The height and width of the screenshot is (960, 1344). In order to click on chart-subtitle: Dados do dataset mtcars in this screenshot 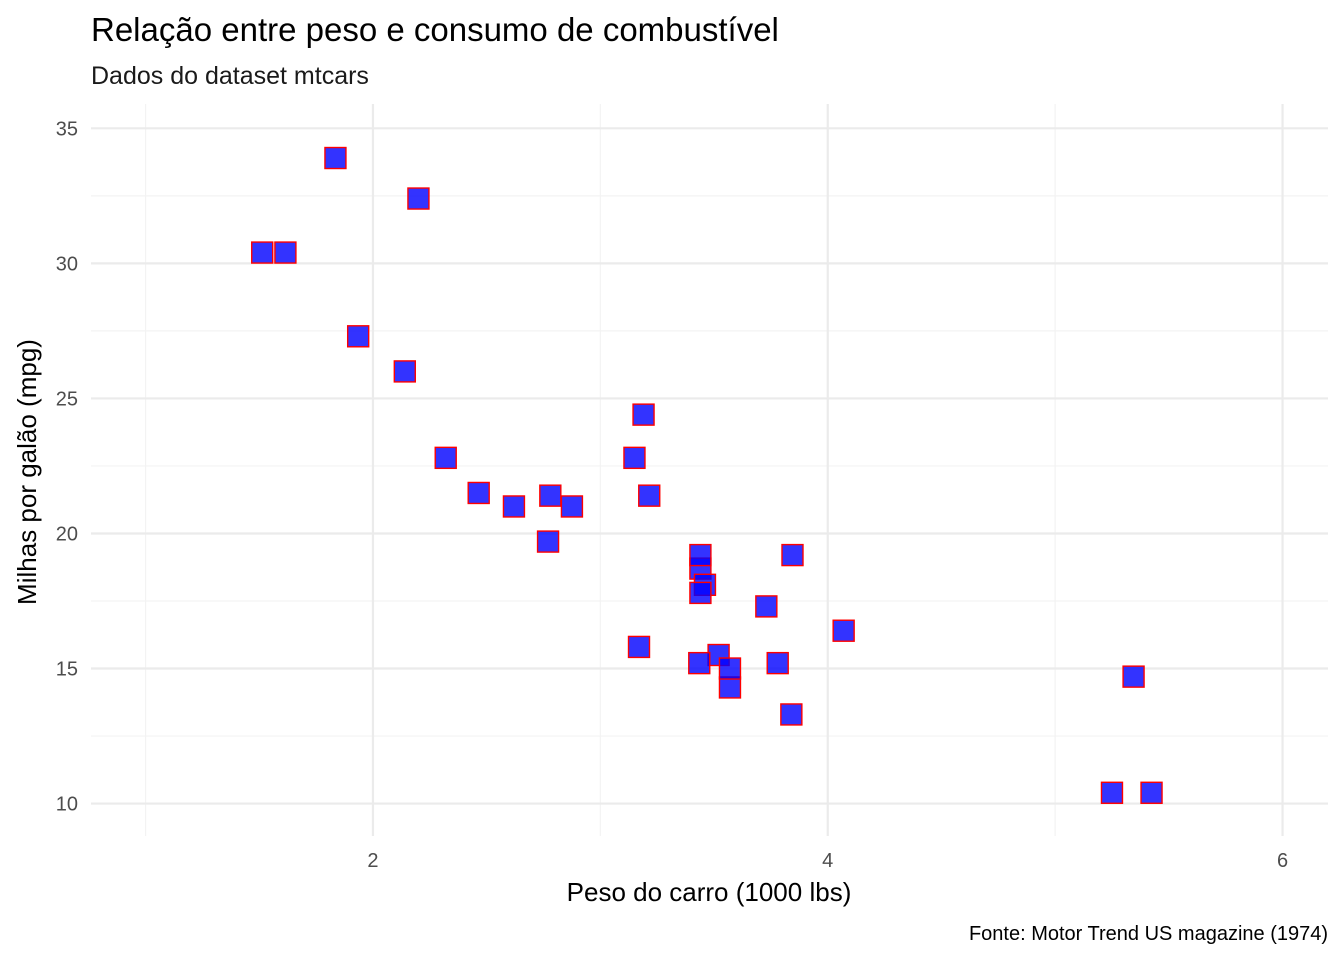, I will do `click(230, 76)`.